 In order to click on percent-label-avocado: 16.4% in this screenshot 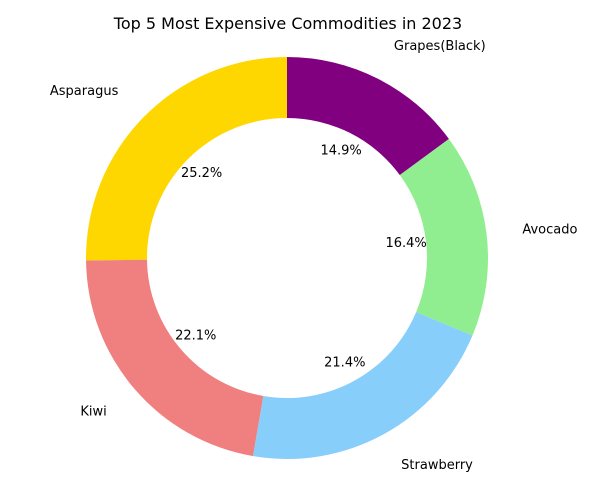, I will do `click(405, 243)`.